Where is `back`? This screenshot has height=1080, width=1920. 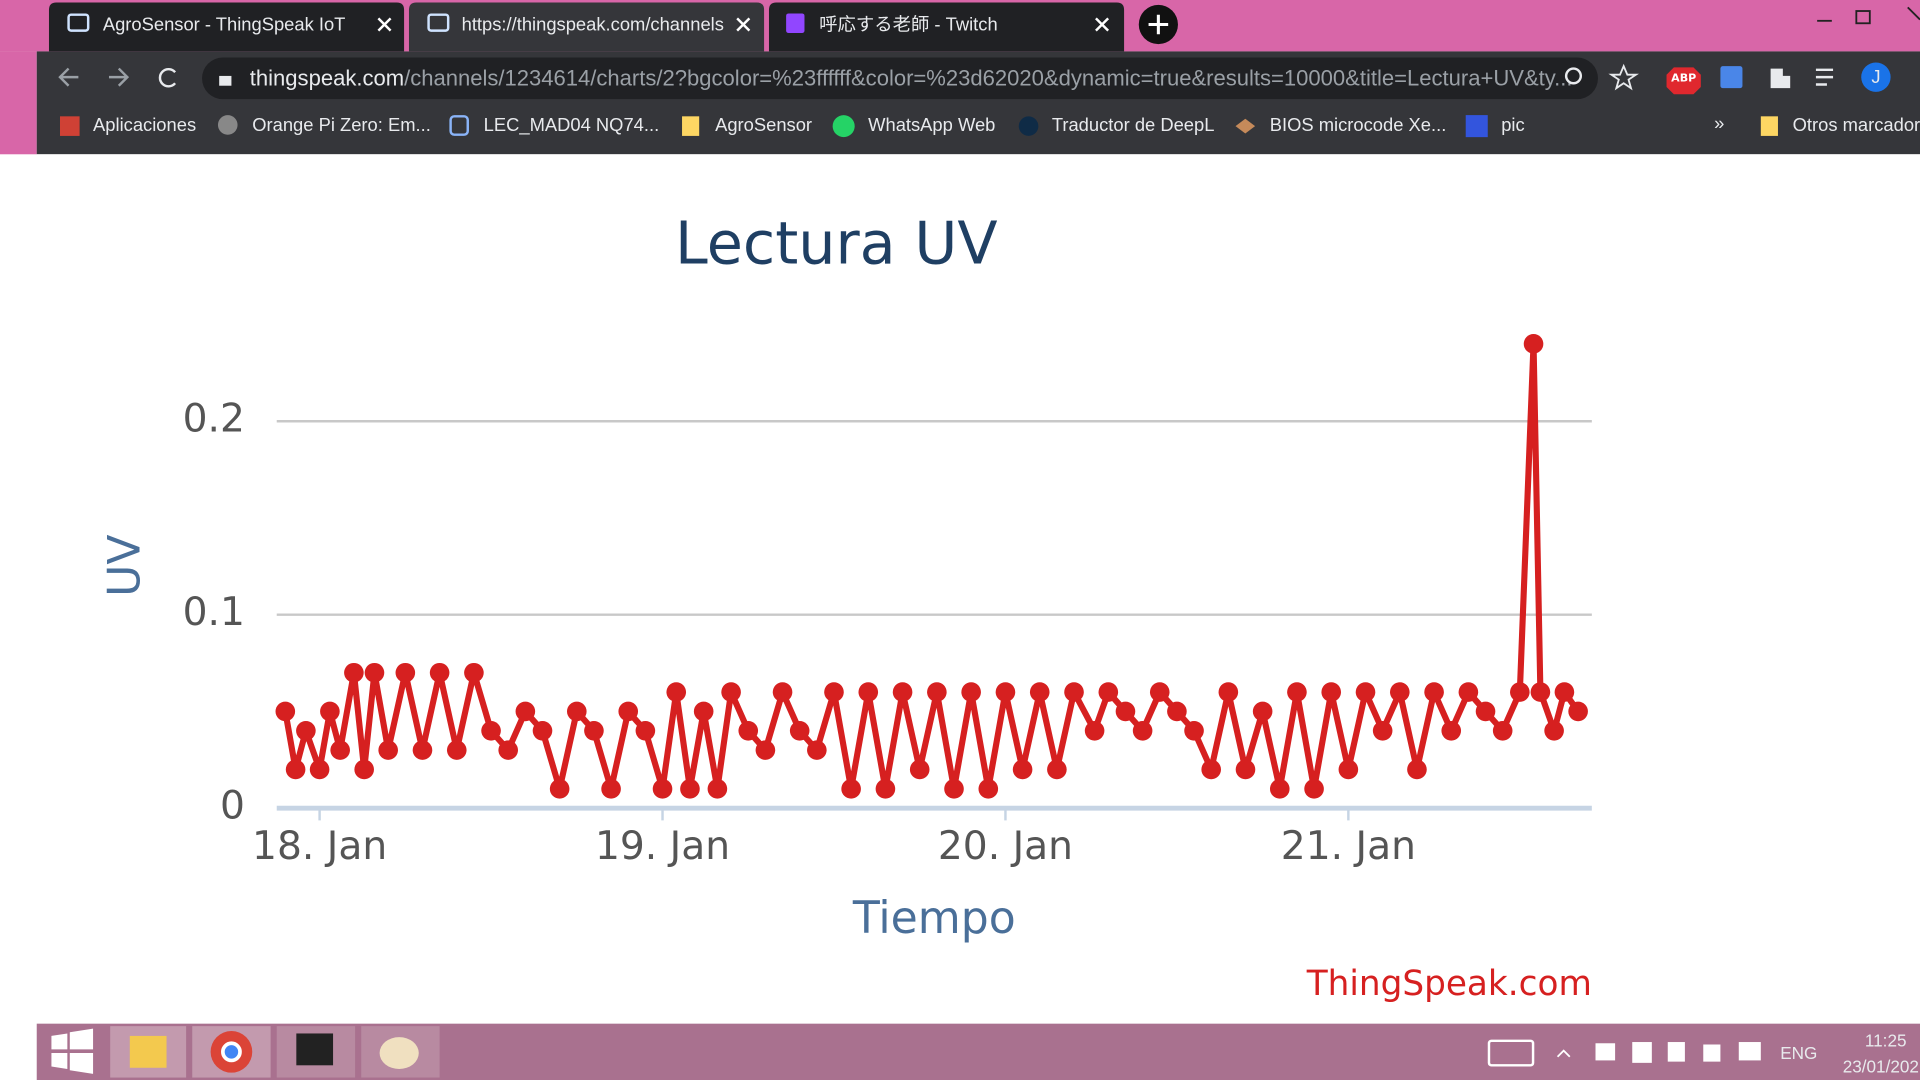 back is located at coordinates (68, 77).